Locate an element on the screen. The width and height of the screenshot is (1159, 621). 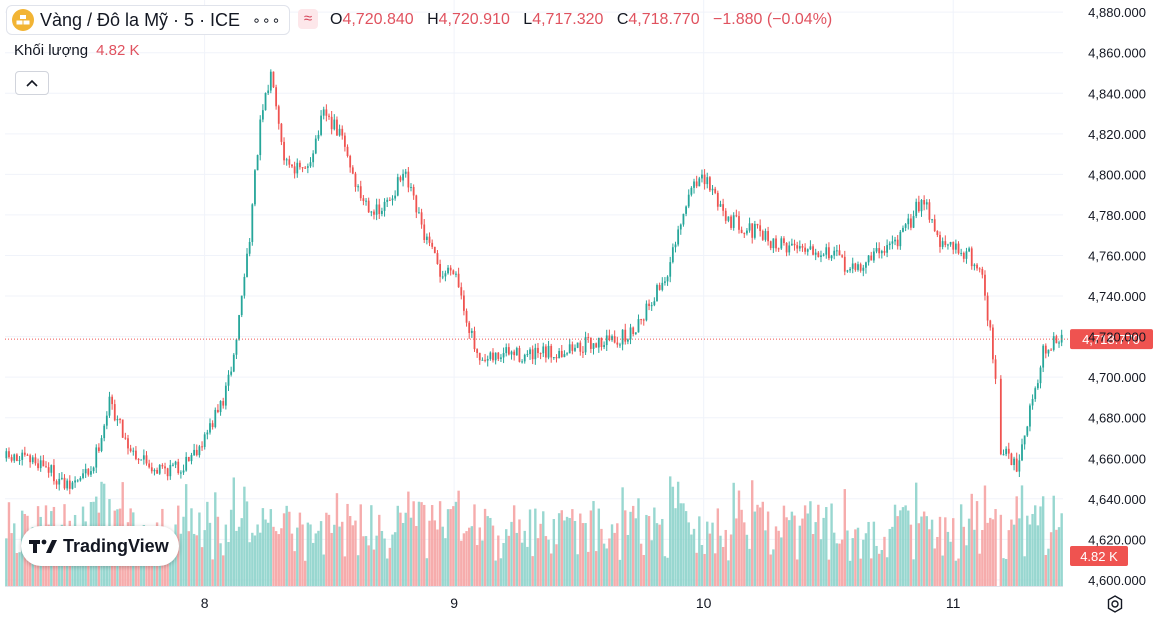
tradingview-logo: TradingView is located at coordinates (100, 546).